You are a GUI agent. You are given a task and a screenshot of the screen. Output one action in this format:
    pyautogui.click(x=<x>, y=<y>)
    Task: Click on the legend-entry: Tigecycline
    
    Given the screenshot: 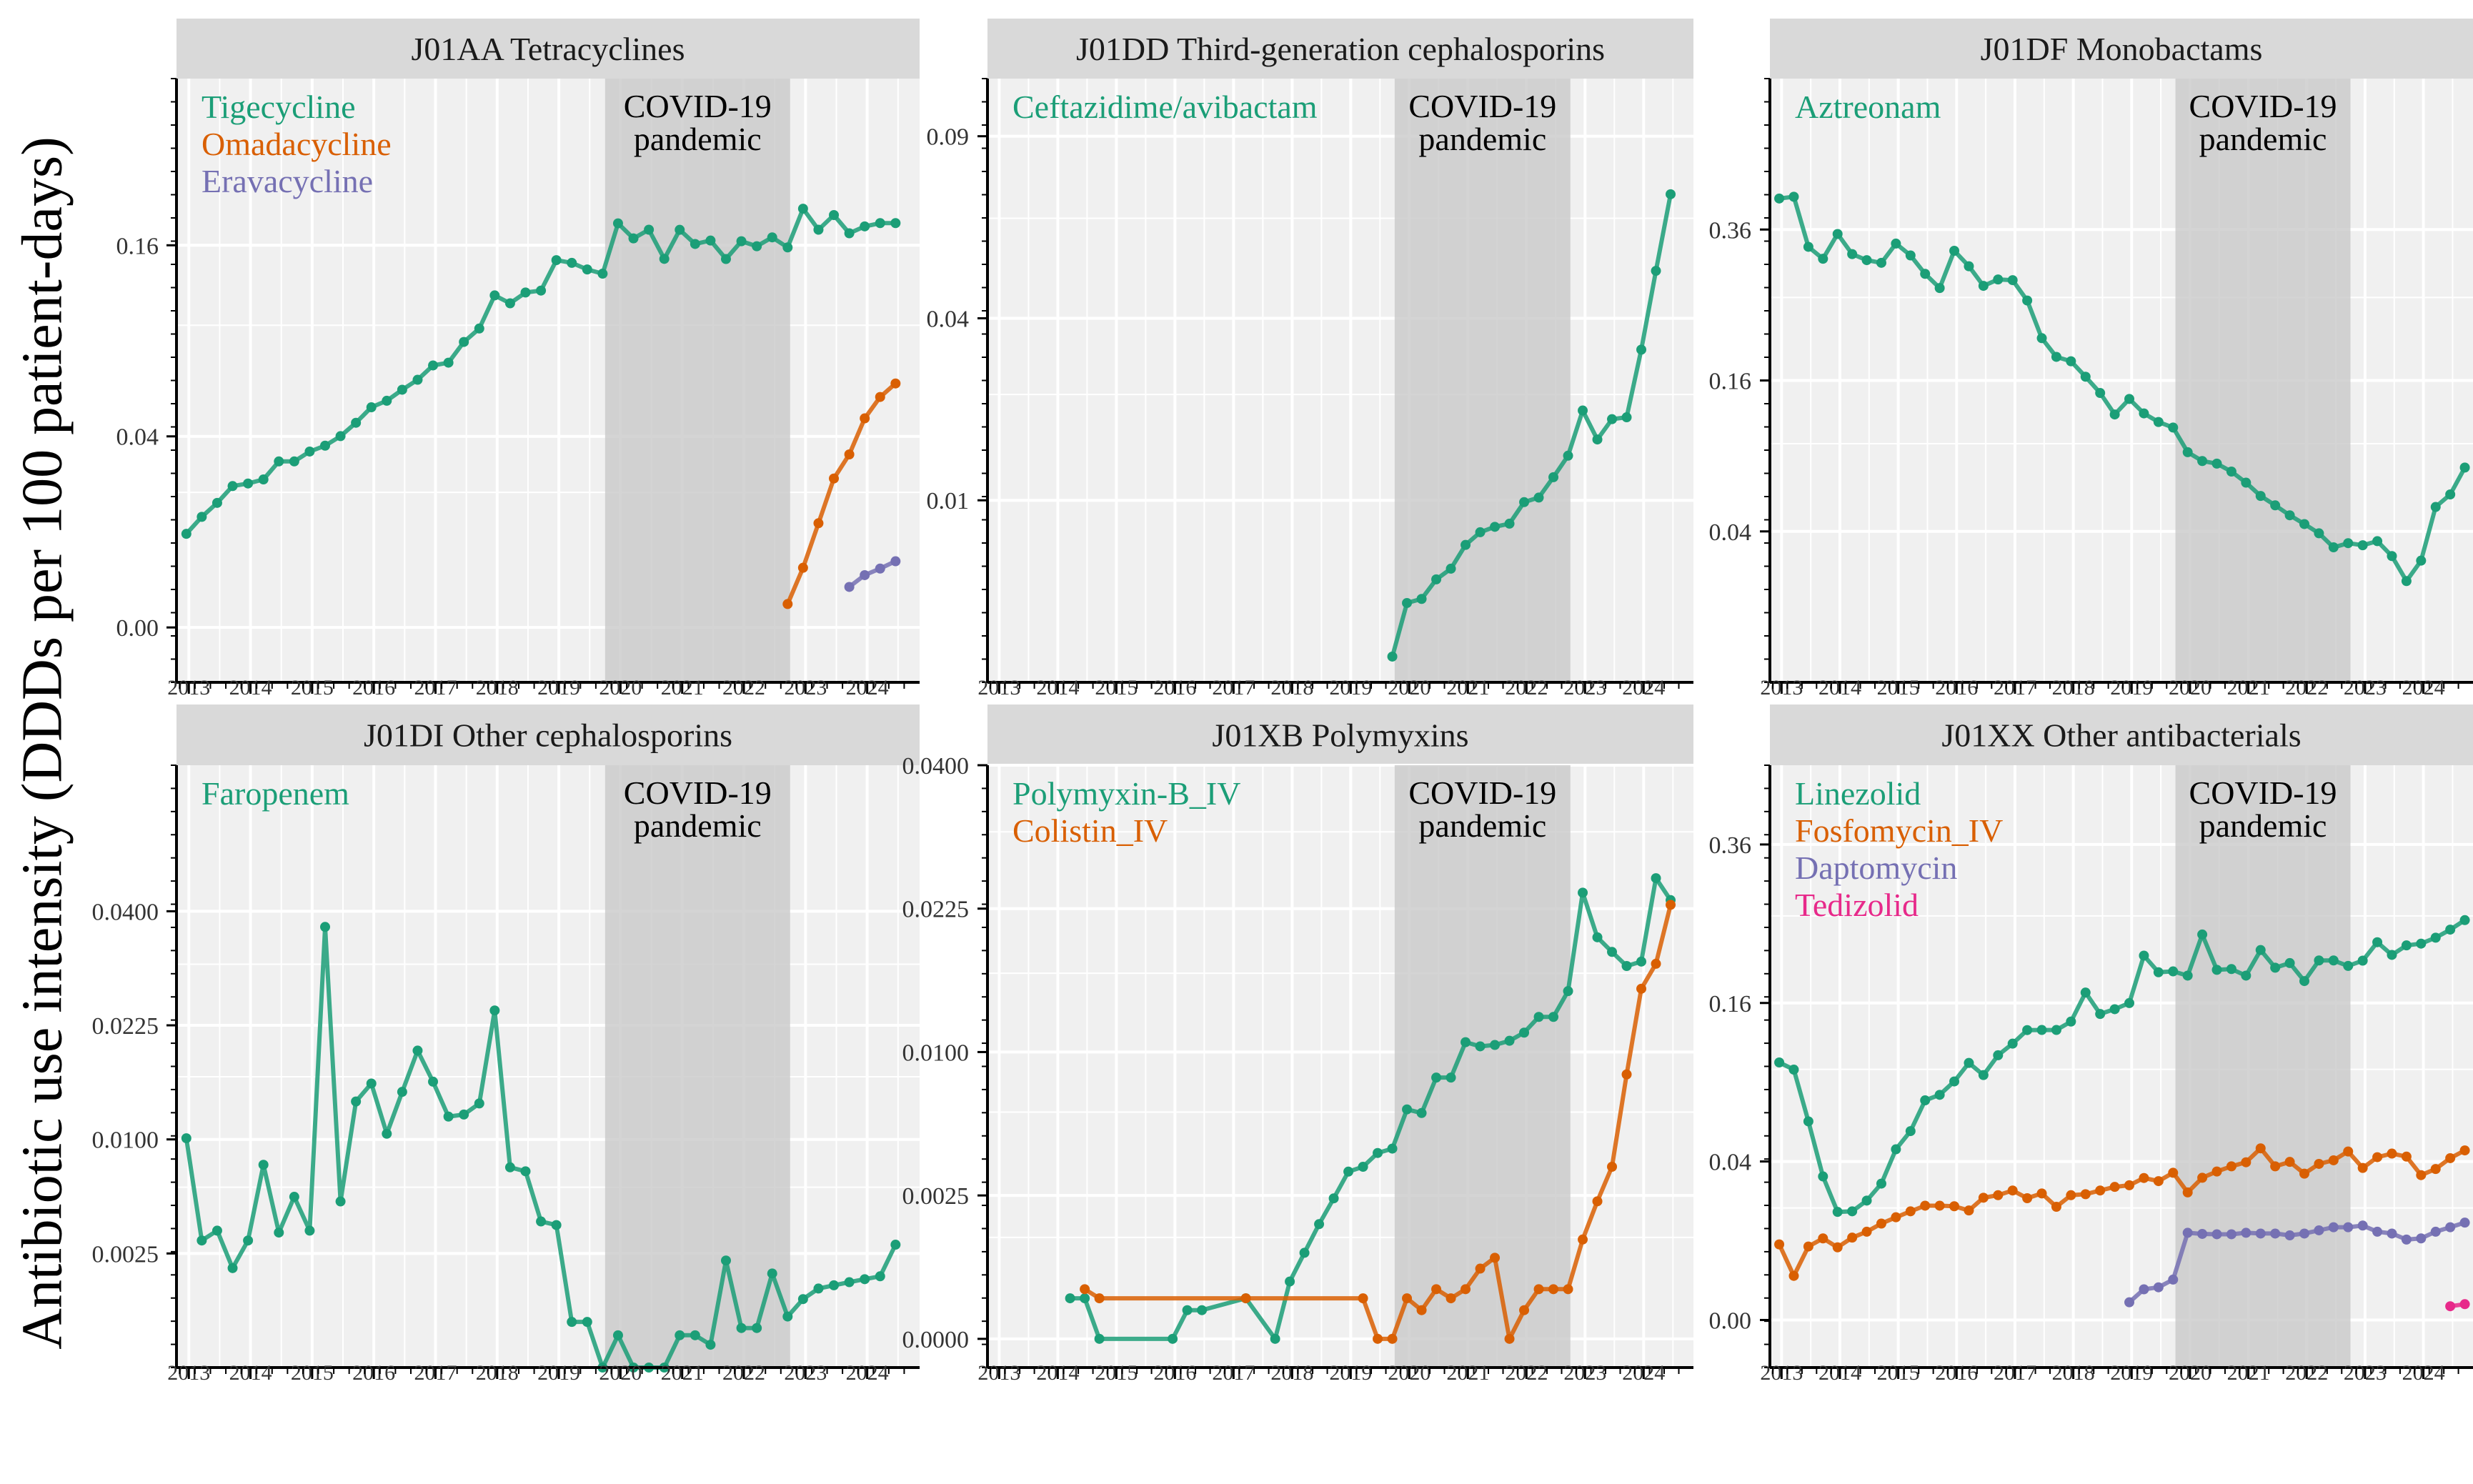 What is the action you would take?
    pyautogui.click(x=278, y=107)
    